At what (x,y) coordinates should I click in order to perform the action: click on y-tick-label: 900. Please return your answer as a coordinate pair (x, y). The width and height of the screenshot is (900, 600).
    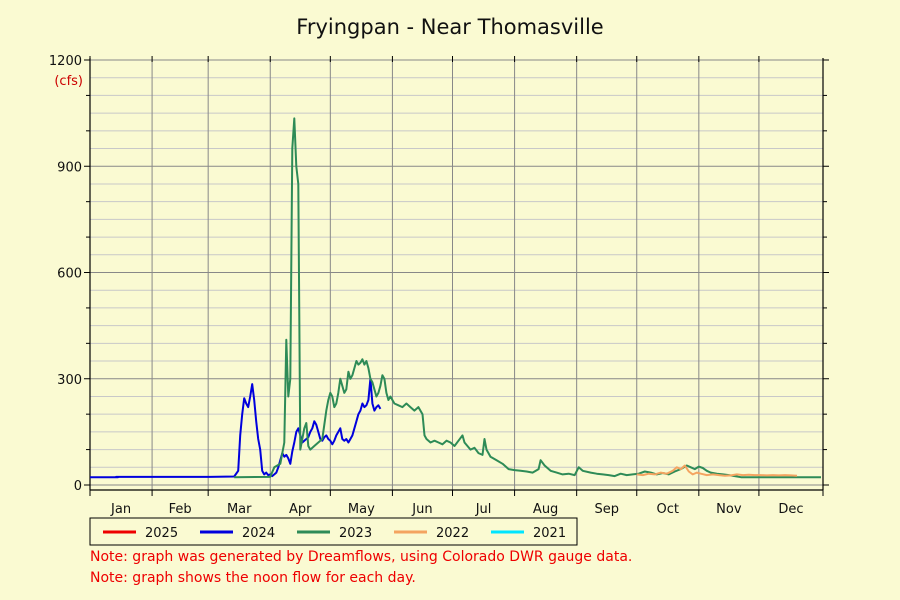
    Looking at the image, I should click on (69, 167).